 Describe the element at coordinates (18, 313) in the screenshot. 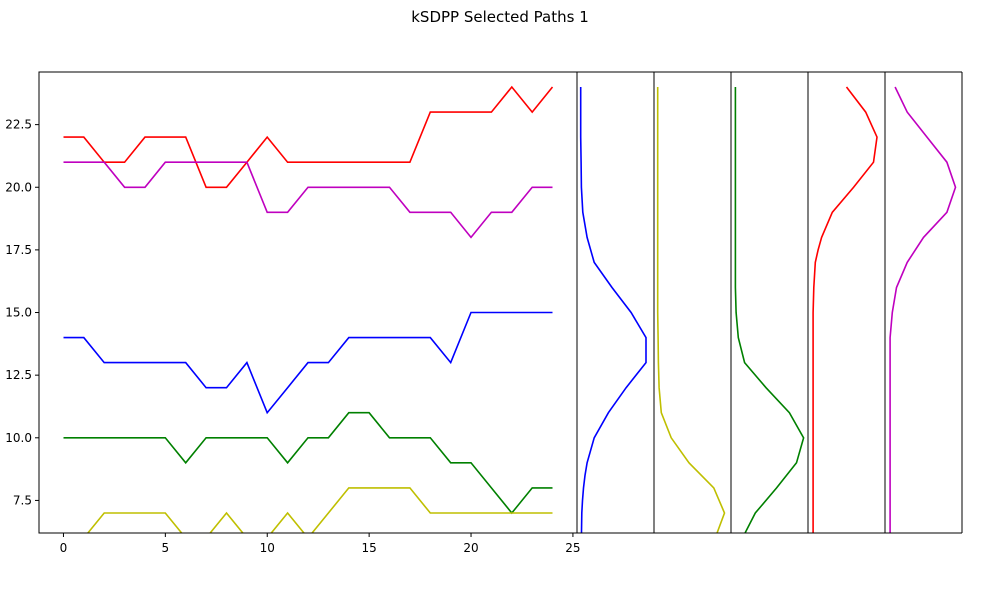

I see `y-tick-label: 15.0` at that location.